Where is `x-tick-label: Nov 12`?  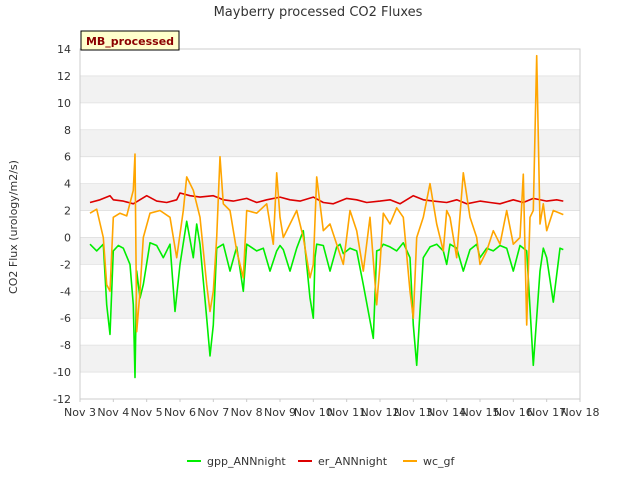
x-tick-label: Nov 12 is located at coordinates (380, 412).